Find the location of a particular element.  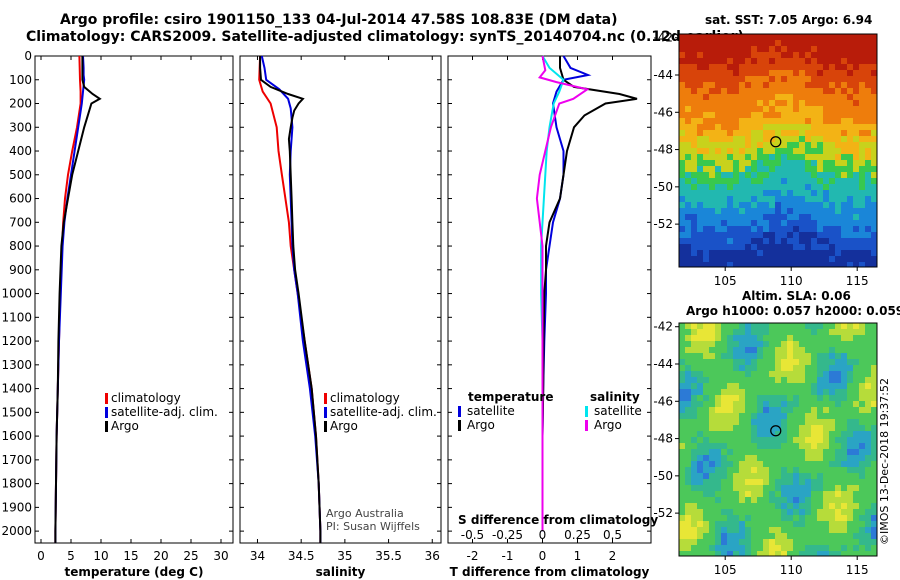

x-tick-label: 35 is located at coordinates (344, 556).